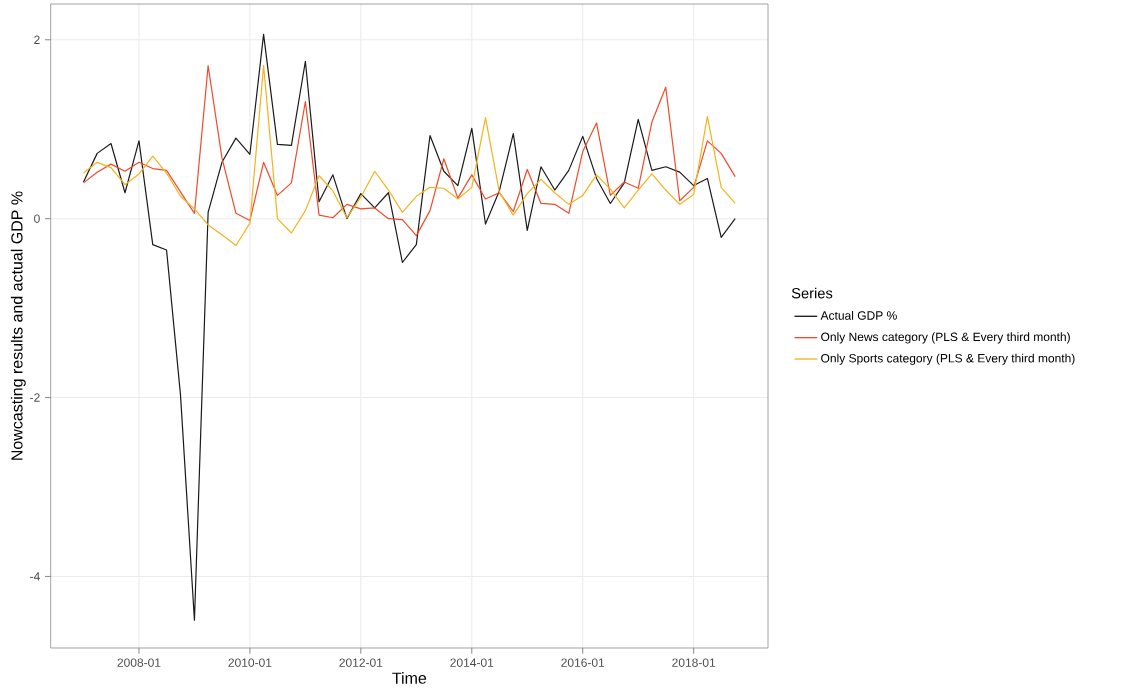  Describe the element at coordinates (694, 662) in the screenshot. I see `x-tick-label: 2018-01` at that location.